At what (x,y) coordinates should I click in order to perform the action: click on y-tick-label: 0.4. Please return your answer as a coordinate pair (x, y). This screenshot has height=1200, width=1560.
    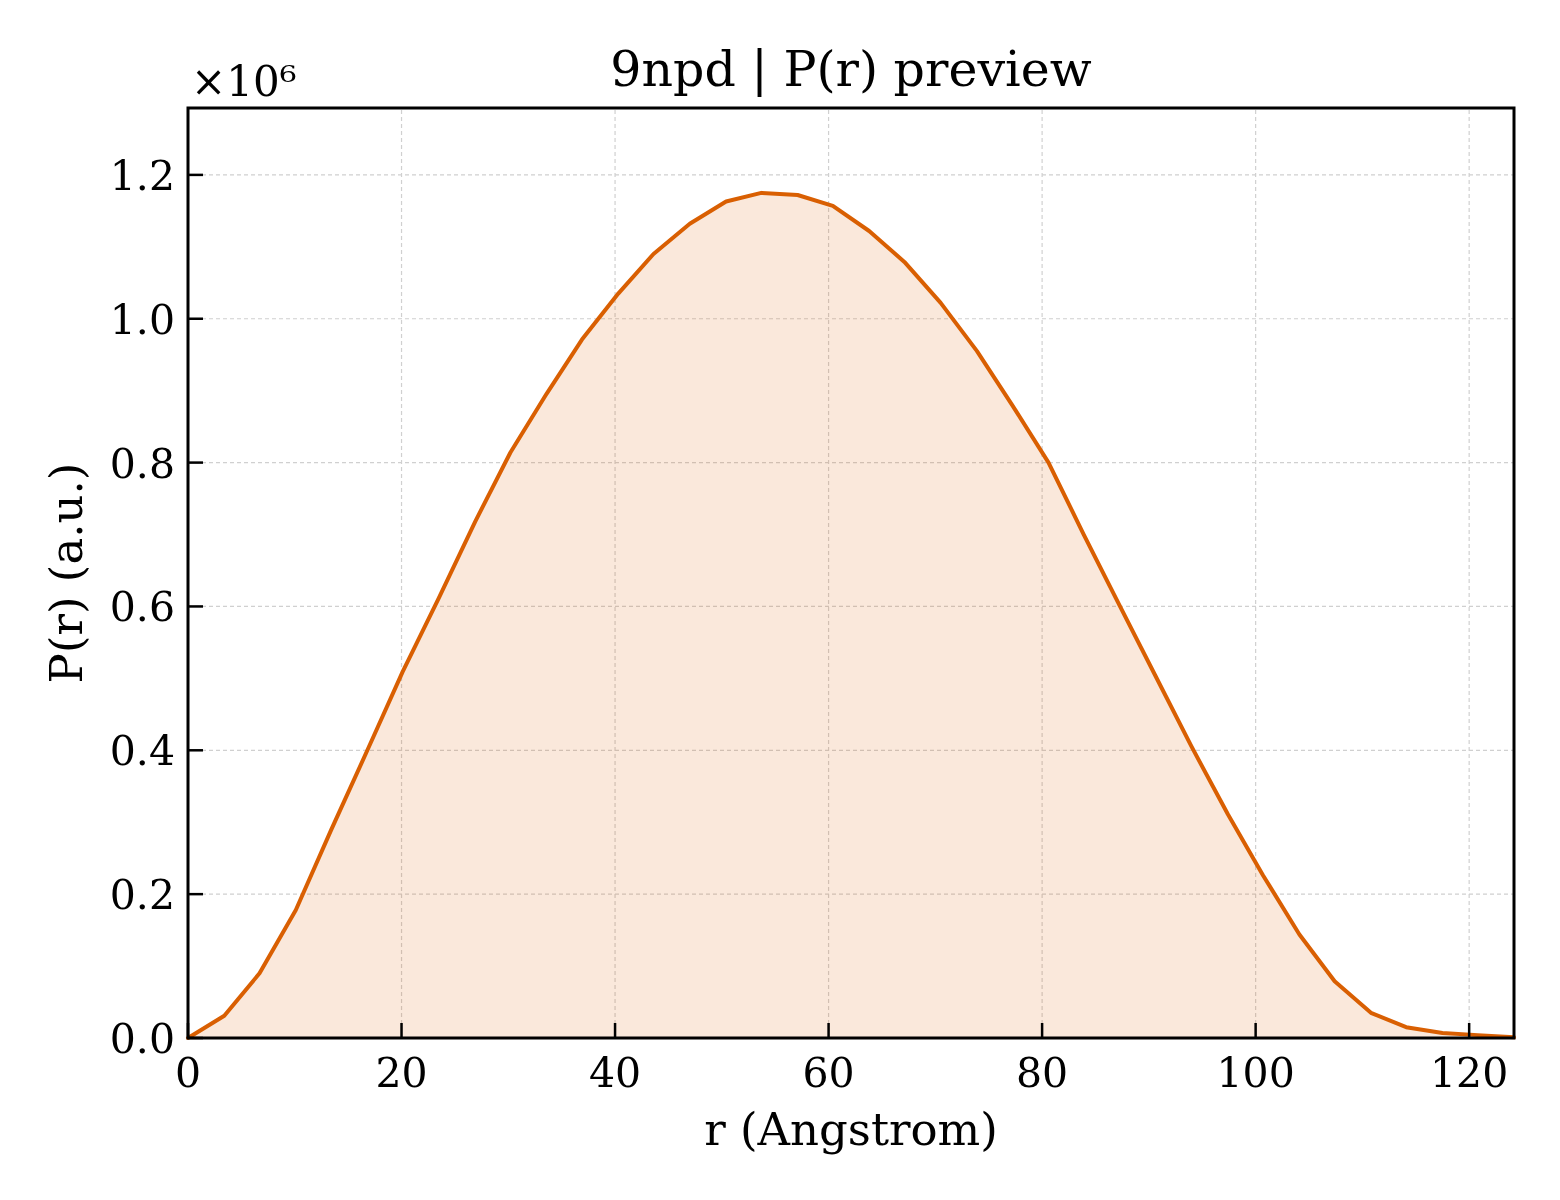
    Looking at the image, I should click on (142, 751).